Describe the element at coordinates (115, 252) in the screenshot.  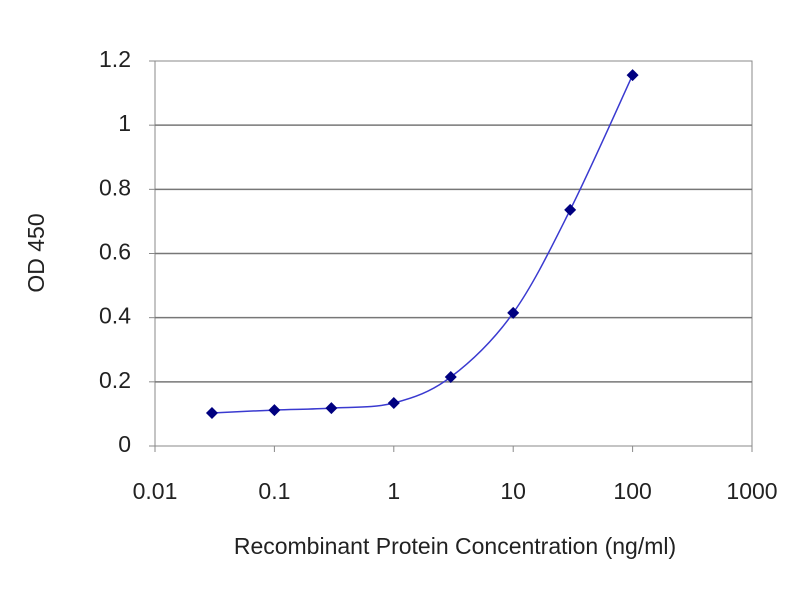
I see `y-tick-label: 0.6` at that location.